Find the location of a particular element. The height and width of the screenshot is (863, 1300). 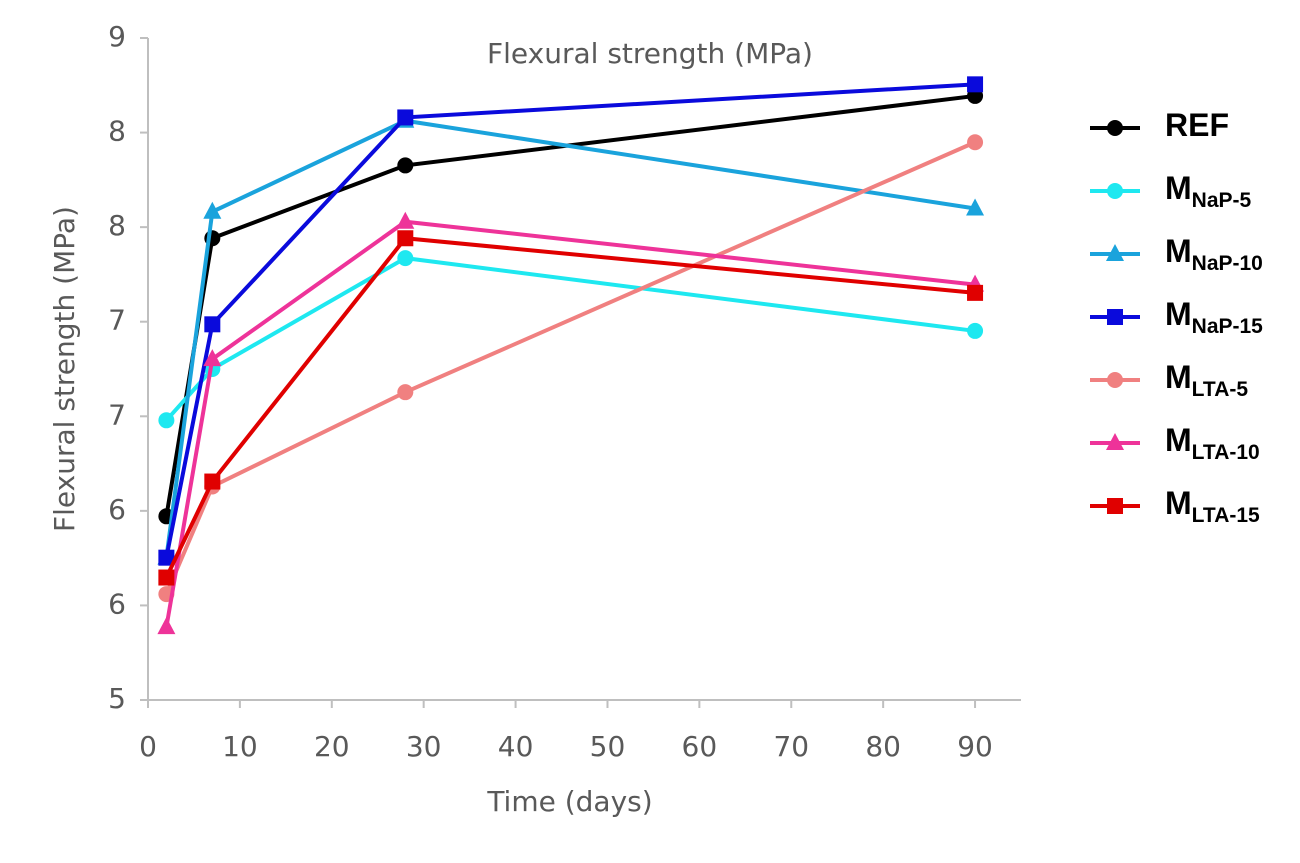

x-tick-label: 30 is located at coordinates (424, 746).